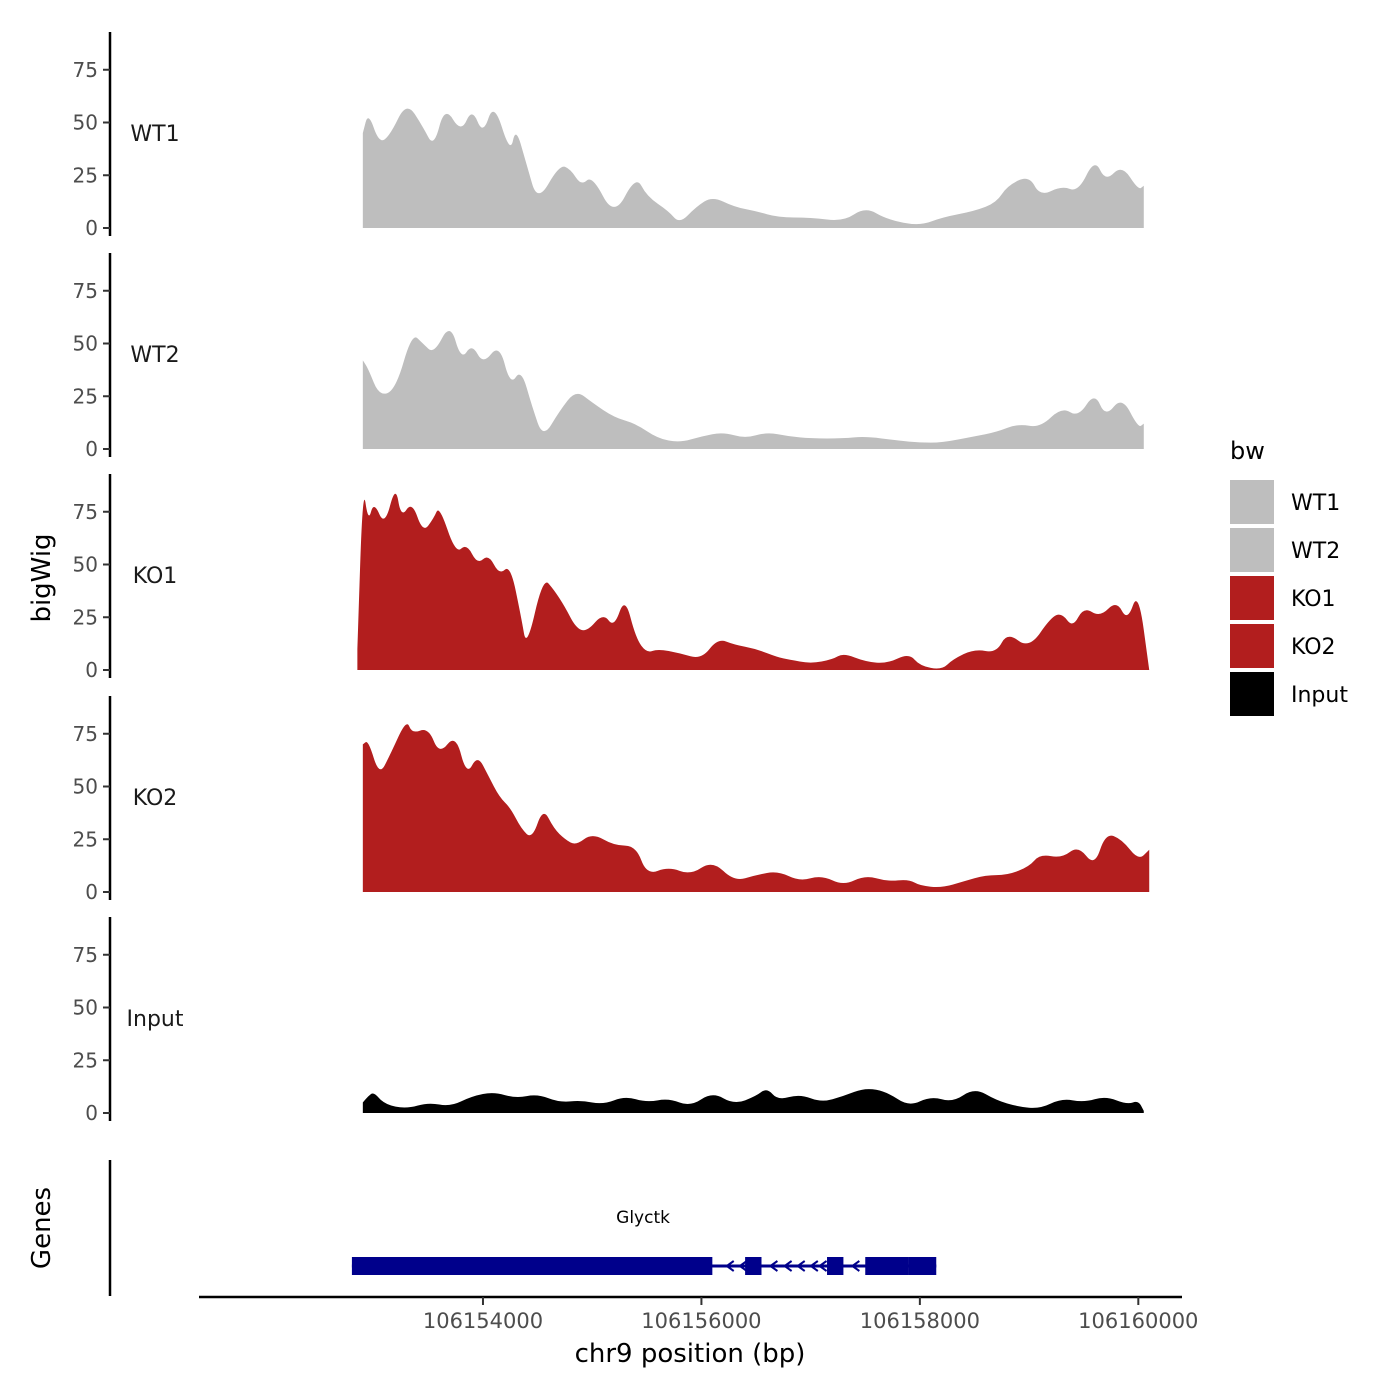 This screenshot has width=1400, height=1400. What do you see at coordinates (753, 1101) in the screenshot?
I see `coverage-area-input` at bounding box center [753, 1101].